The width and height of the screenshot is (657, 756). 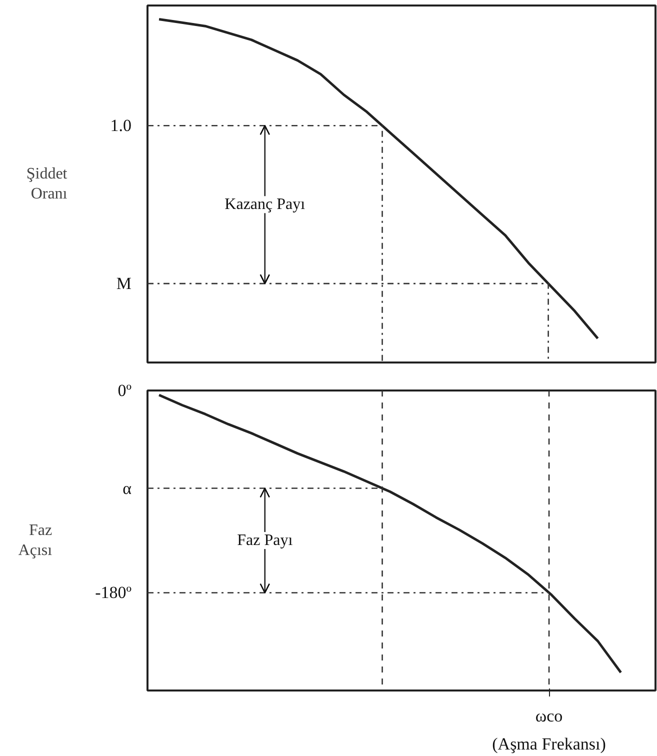 I want to click on text: M, so click(x=124, y=284).